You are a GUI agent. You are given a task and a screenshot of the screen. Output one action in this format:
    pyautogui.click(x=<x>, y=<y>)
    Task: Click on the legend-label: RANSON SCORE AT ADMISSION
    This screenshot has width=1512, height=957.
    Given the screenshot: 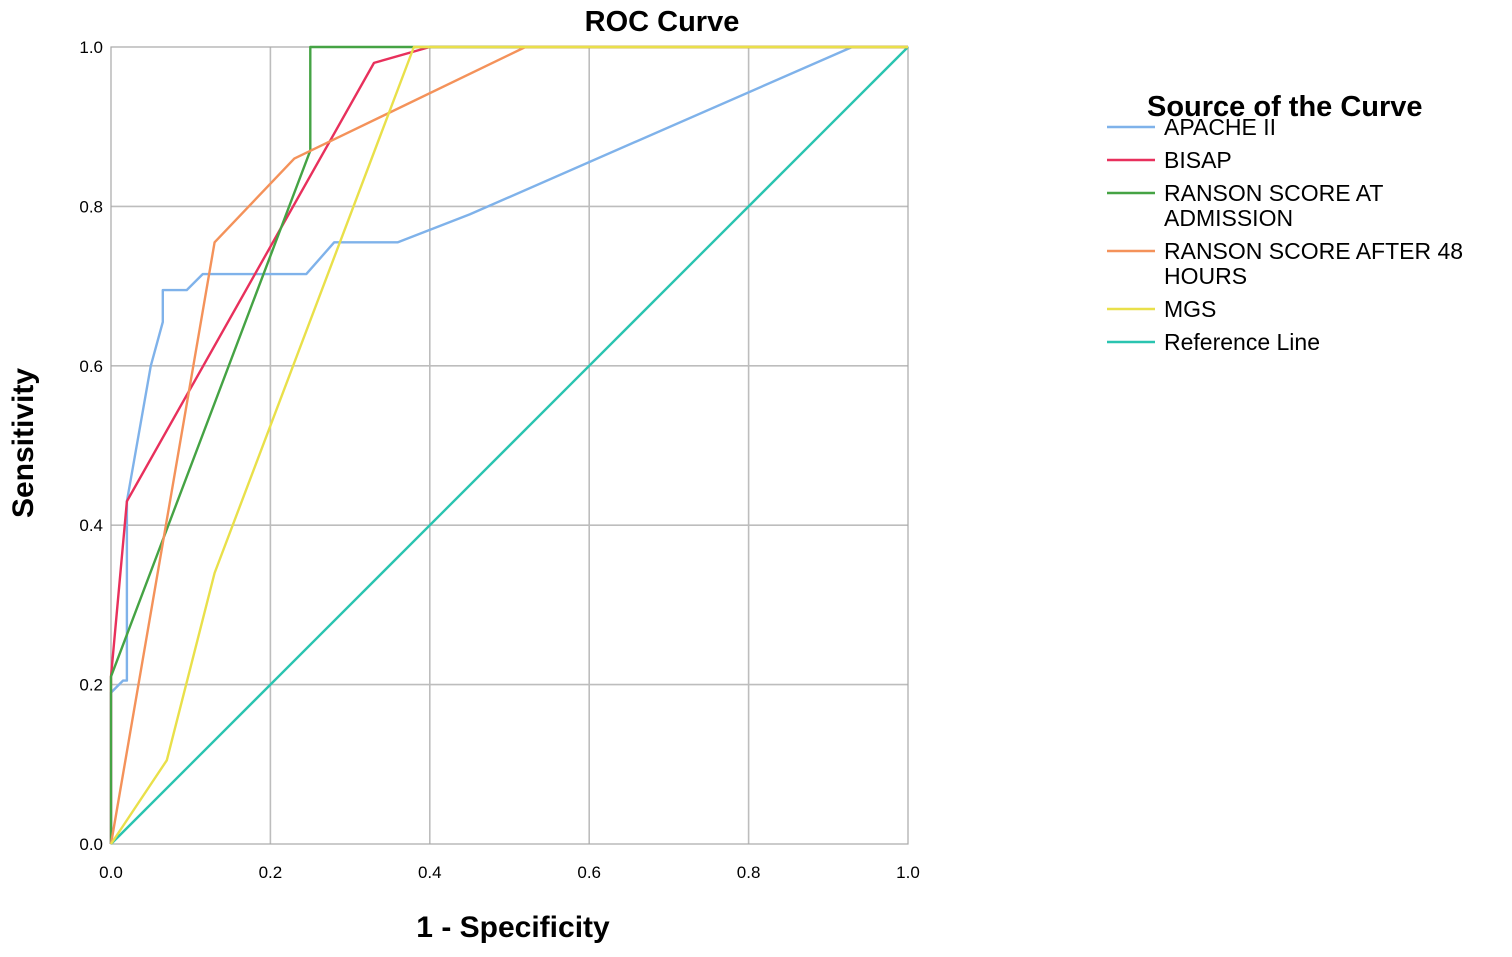 What is the action you would take?
    pyautogui.click(x=1273, y=205)
    